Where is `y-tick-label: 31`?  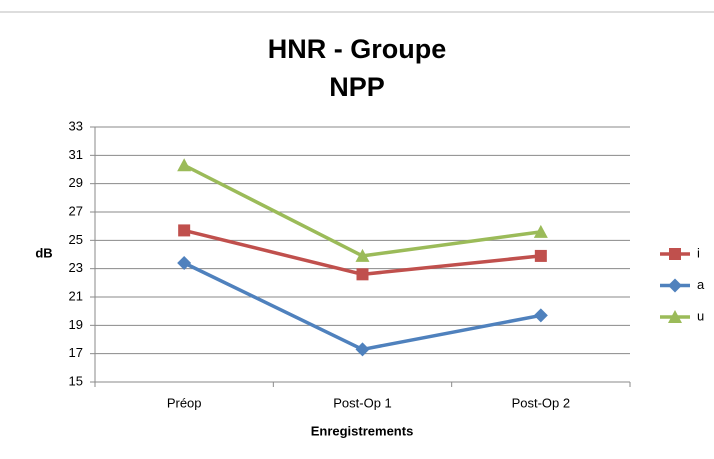
y-tick-label: 31 is located at coordinates (76, 154).